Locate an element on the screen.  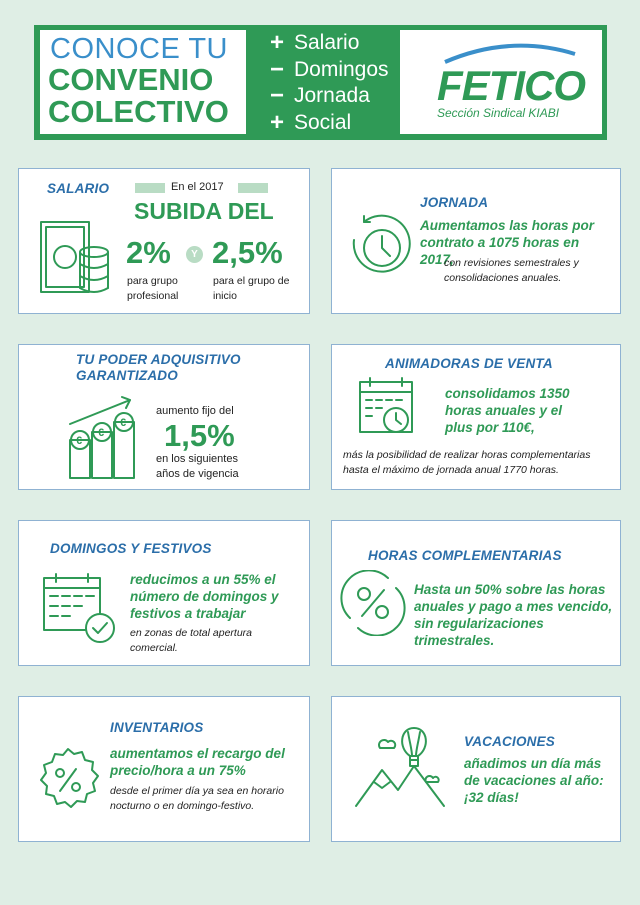
calendar-check-icon is located at coordinates (79, 608).